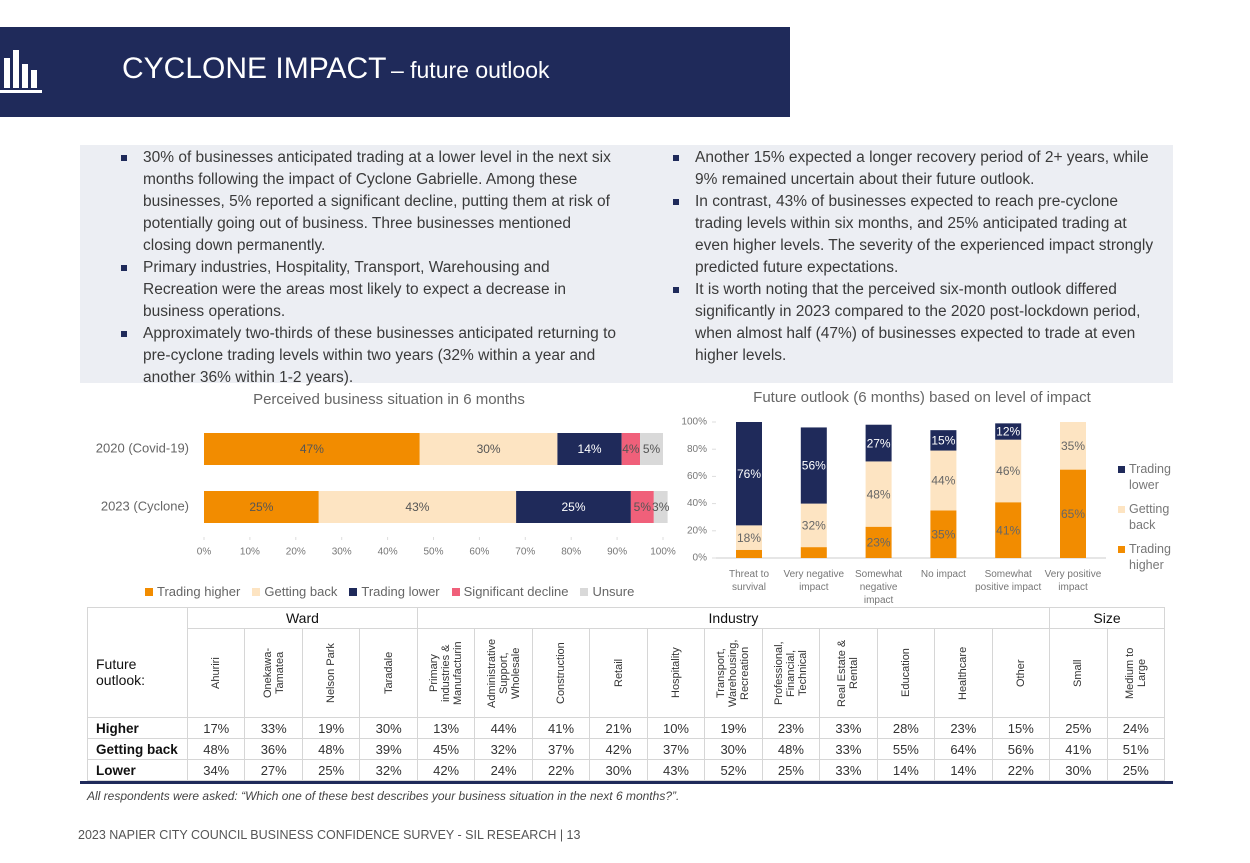 Image resolution: width=1250 pixels, height=863 pixels. I want to click on data-label: 14%, so click(590, 449).